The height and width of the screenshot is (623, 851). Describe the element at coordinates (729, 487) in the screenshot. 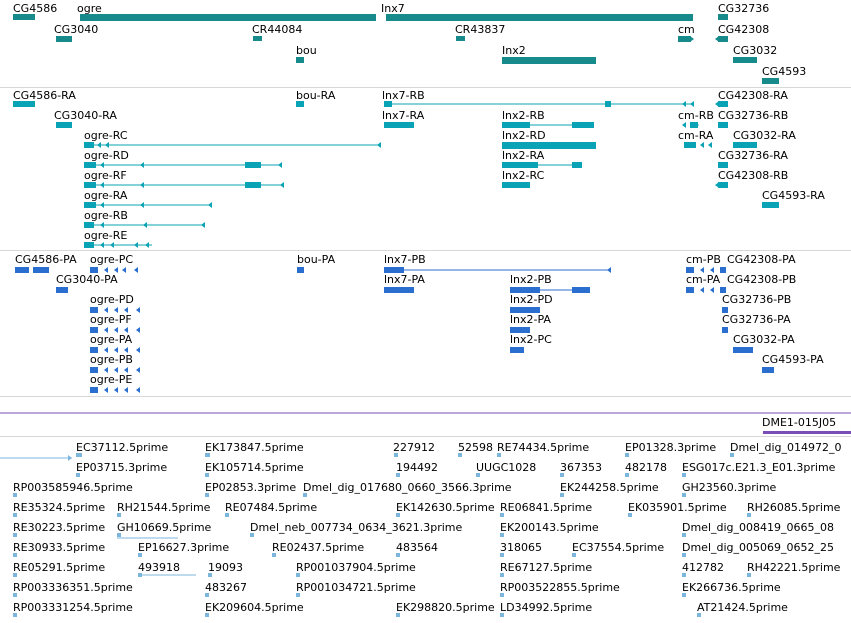

I see `est-track-label: GH23560.3prime` at that location.